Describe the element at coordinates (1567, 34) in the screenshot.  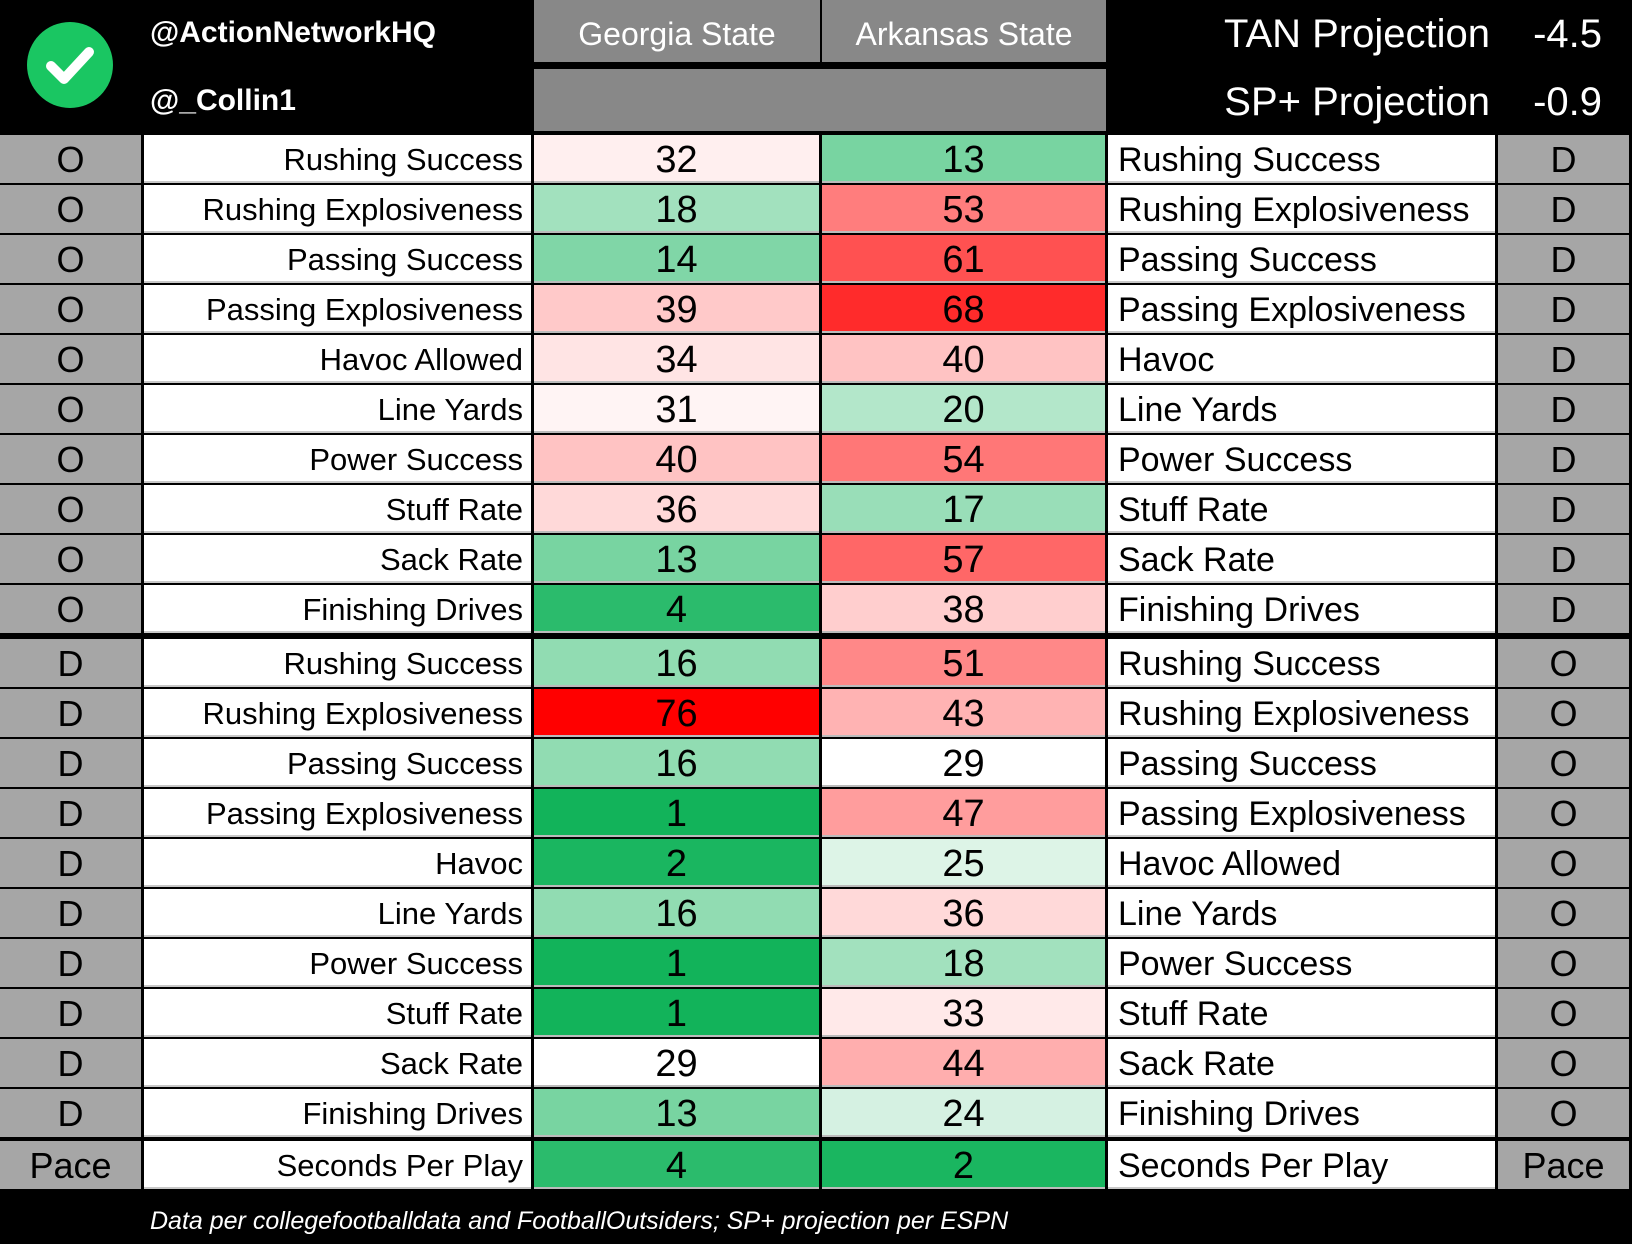
I see `tan-projection-value: -4.5` at that location.